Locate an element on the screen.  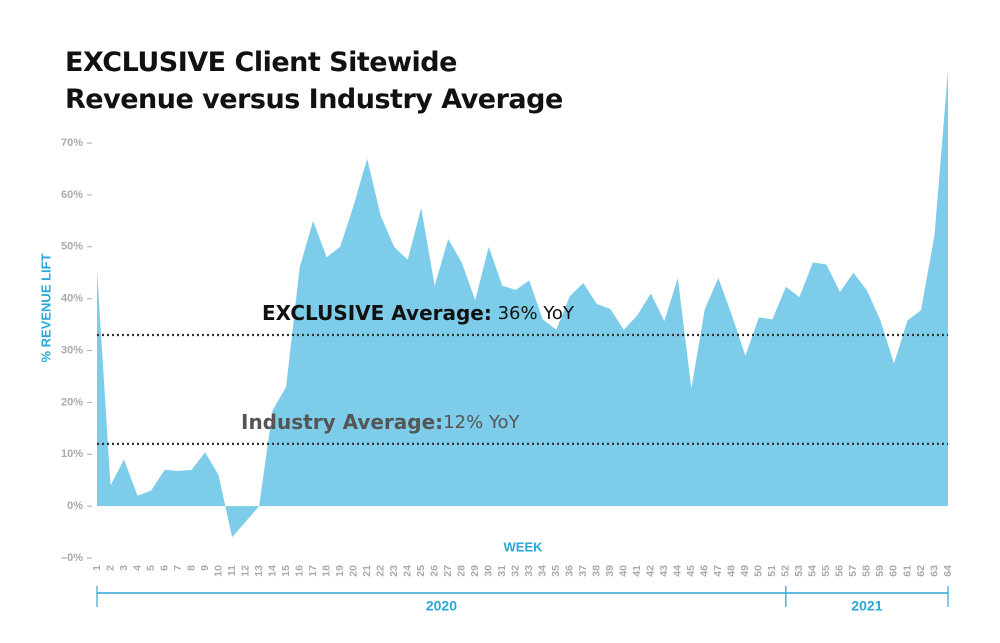
x-tick-label: 23 is located at coordinates (394, 571).